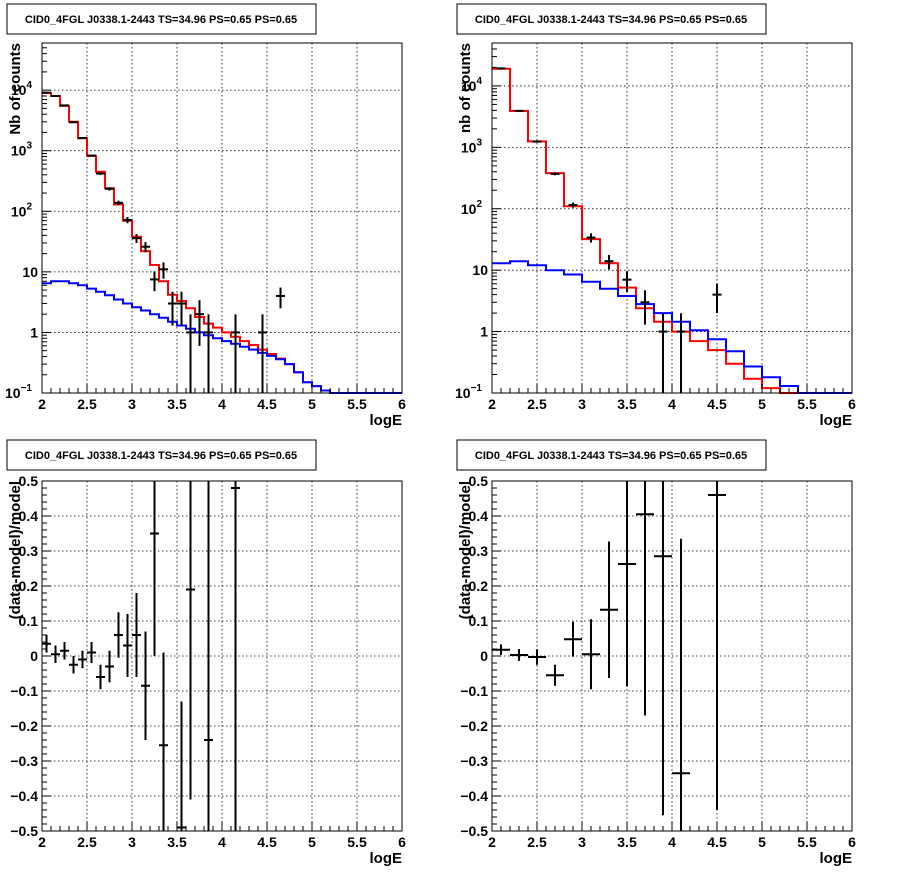 The width and height of the screenshot is (898, 875). What do you see at coordinates (29, 481) in the screenshot?
I see `y-tick-label: 0.5` at bounding box center [29, 481].